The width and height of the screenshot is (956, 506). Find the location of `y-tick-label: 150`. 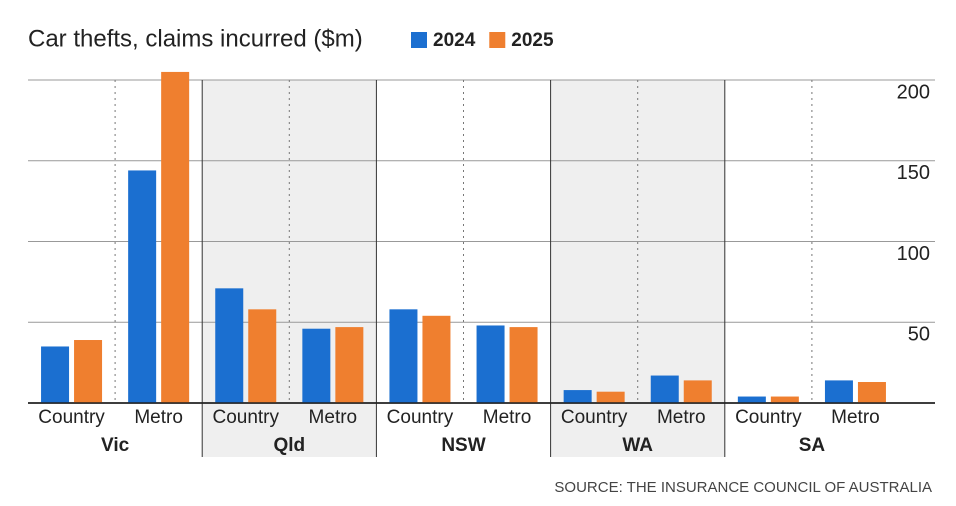

y-tick-label: 150 is located at coordinates (913, 173).